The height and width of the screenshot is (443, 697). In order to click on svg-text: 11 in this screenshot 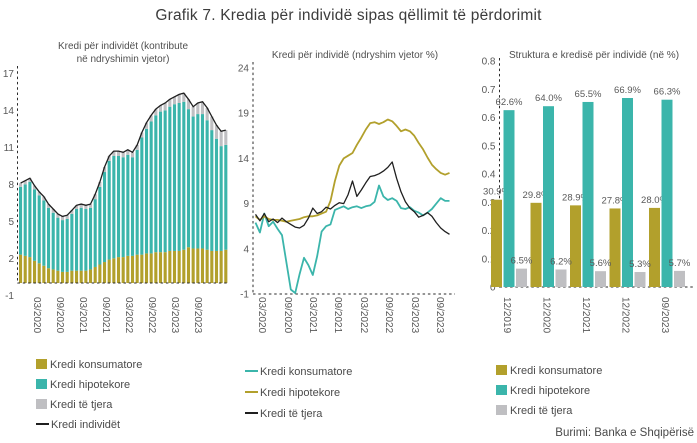, I will do `click(9, 148)`.